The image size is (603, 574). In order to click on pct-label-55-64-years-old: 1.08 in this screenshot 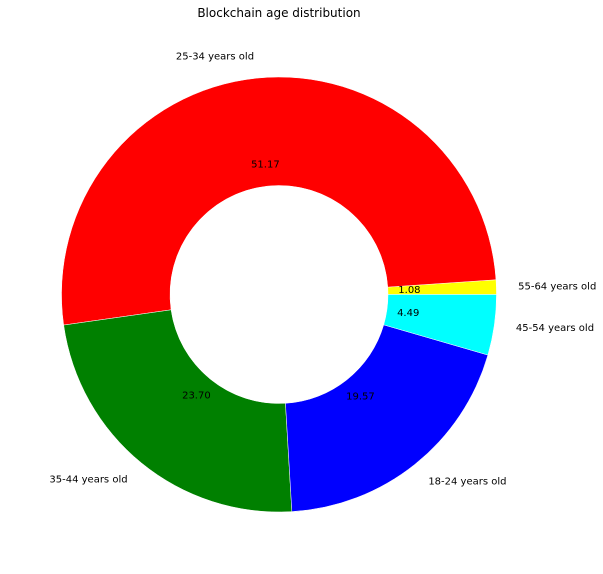, I will do `click(409, 290)`.